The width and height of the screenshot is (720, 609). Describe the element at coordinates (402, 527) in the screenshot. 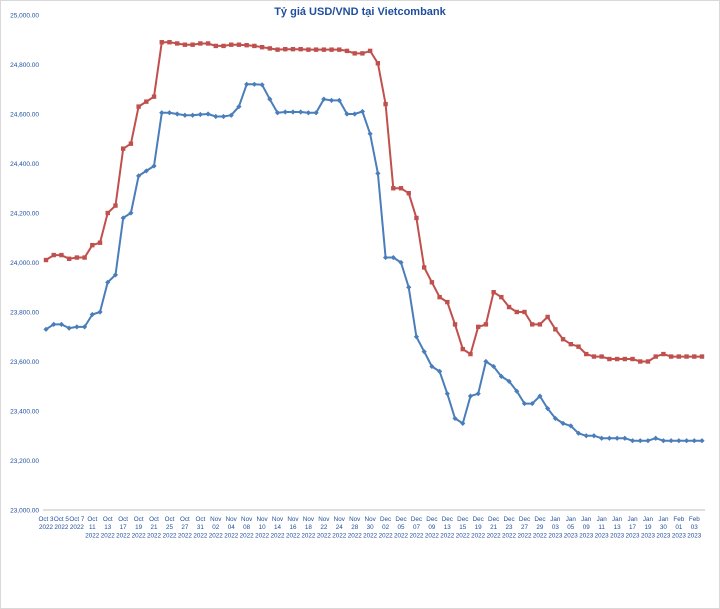

I see `x-tick-line: 05` at that location.